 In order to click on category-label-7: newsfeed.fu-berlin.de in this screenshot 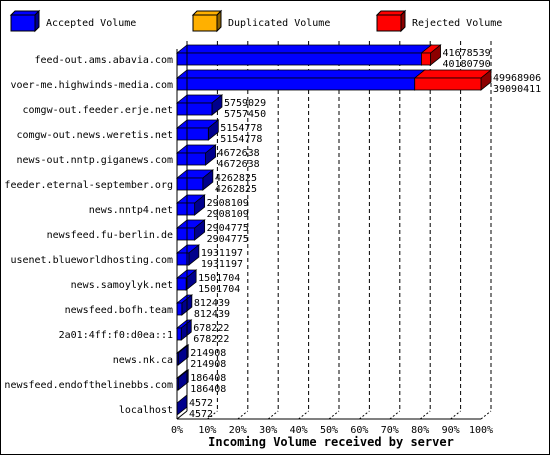, I will do `click(110, 235)`.